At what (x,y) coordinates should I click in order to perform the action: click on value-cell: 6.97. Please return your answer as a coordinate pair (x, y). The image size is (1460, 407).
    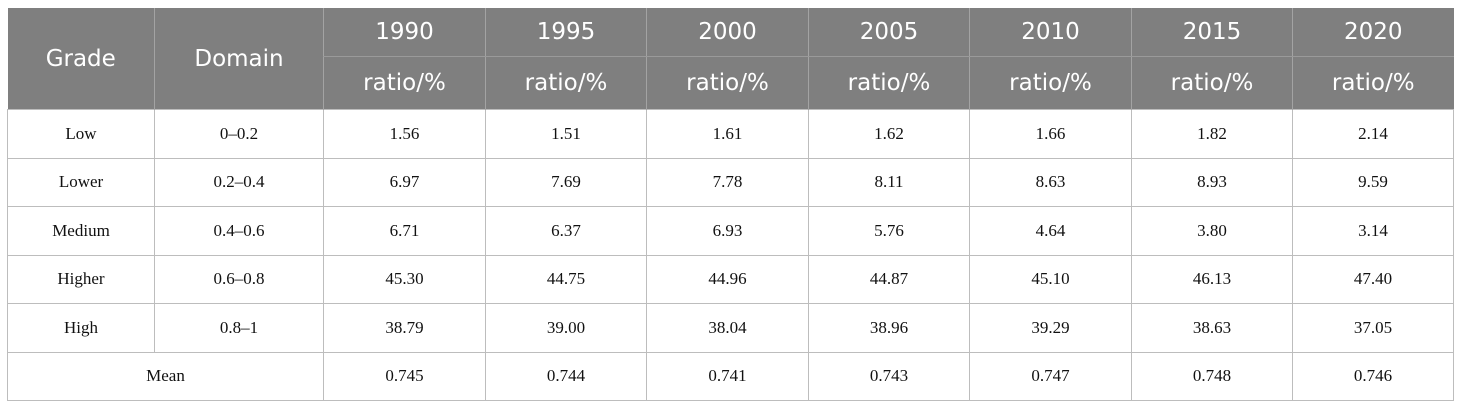
    Looking at the image, I should click on (404, 182).